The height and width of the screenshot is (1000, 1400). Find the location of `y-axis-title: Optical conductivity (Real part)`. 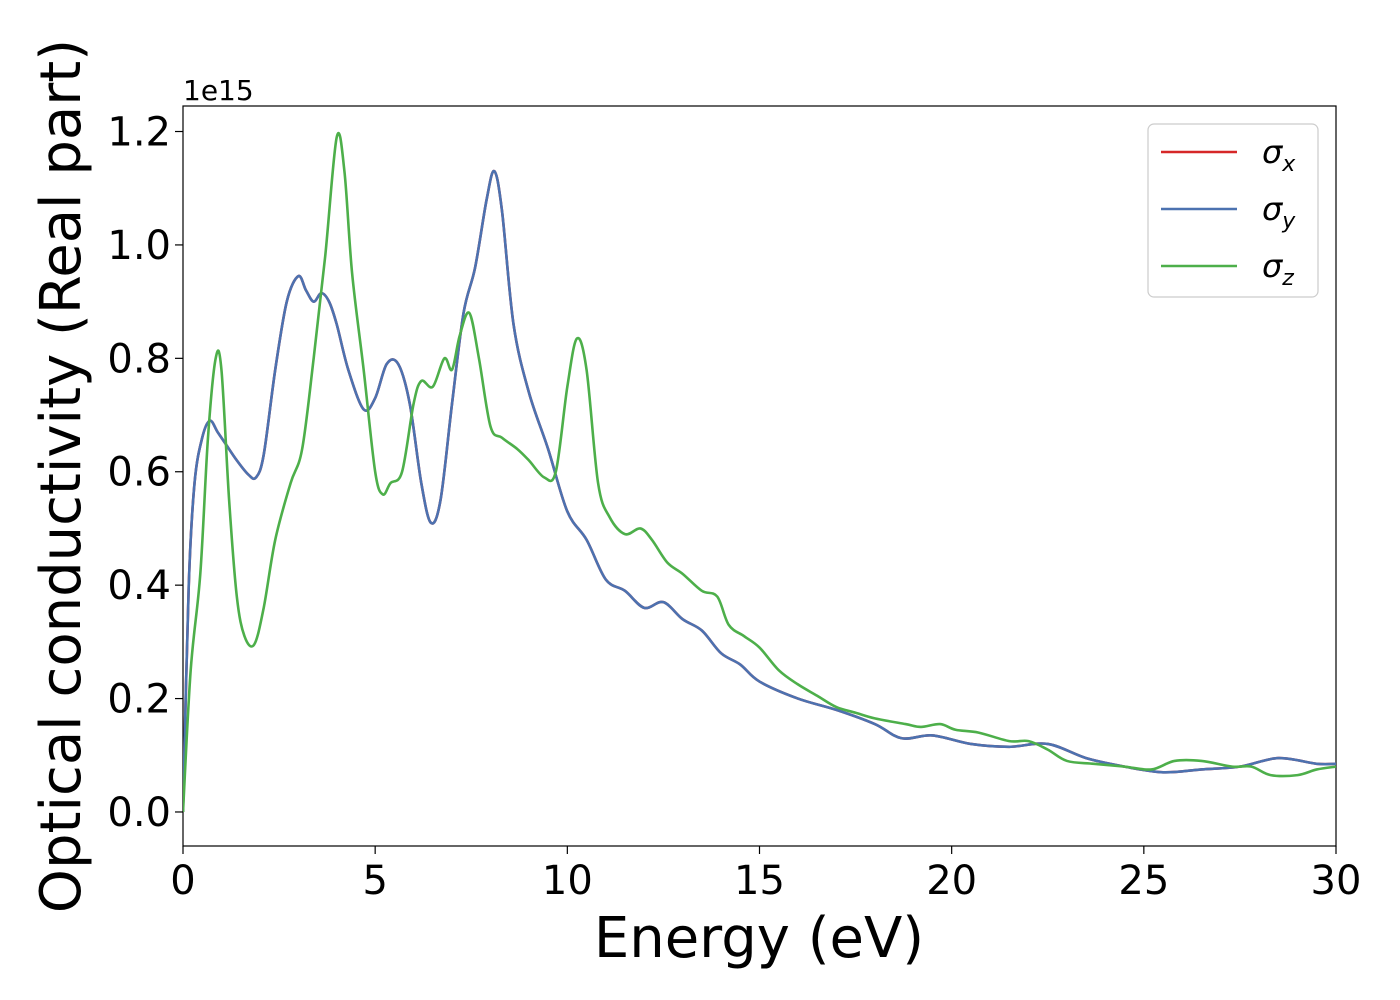

y-axis-title: Optical conductivity (Real part) is located at coordinates (61, 476).